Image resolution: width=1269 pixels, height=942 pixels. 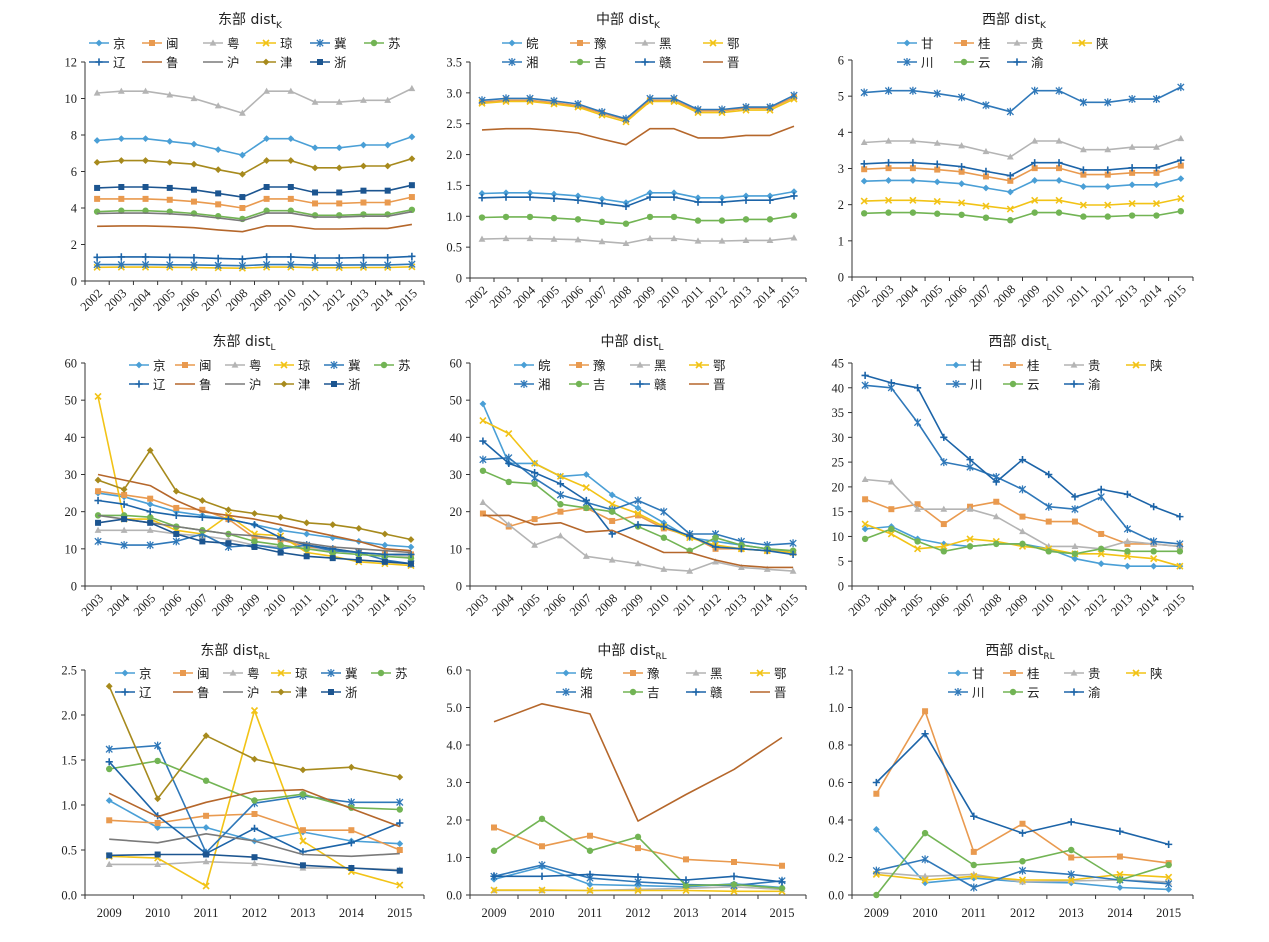 What do you see at coordinates (1175, 296) in the screenshot?
I see `x-tick-label: 2015` at bounding box center [1175, 296].